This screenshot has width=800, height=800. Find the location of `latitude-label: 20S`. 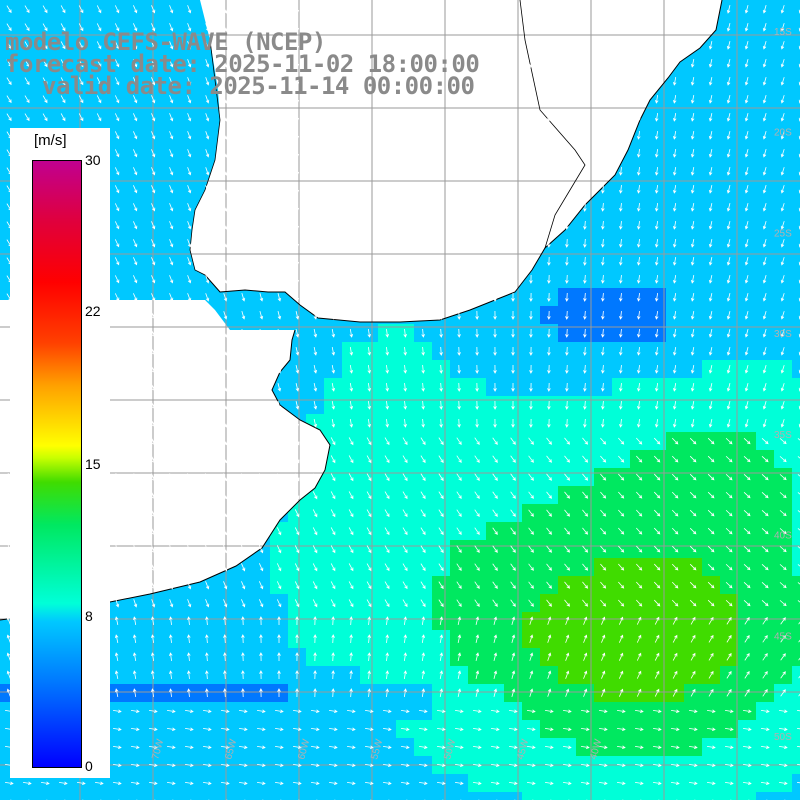

latitude-label: 20S is located at coordinates (783, 133).